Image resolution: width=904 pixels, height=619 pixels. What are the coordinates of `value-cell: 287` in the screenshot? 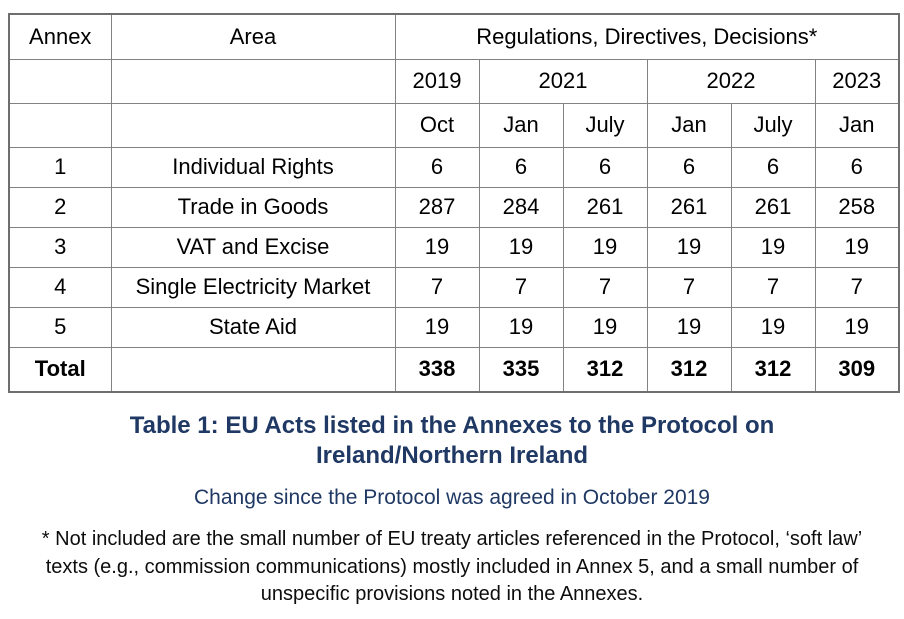 It's located at (437, 207).